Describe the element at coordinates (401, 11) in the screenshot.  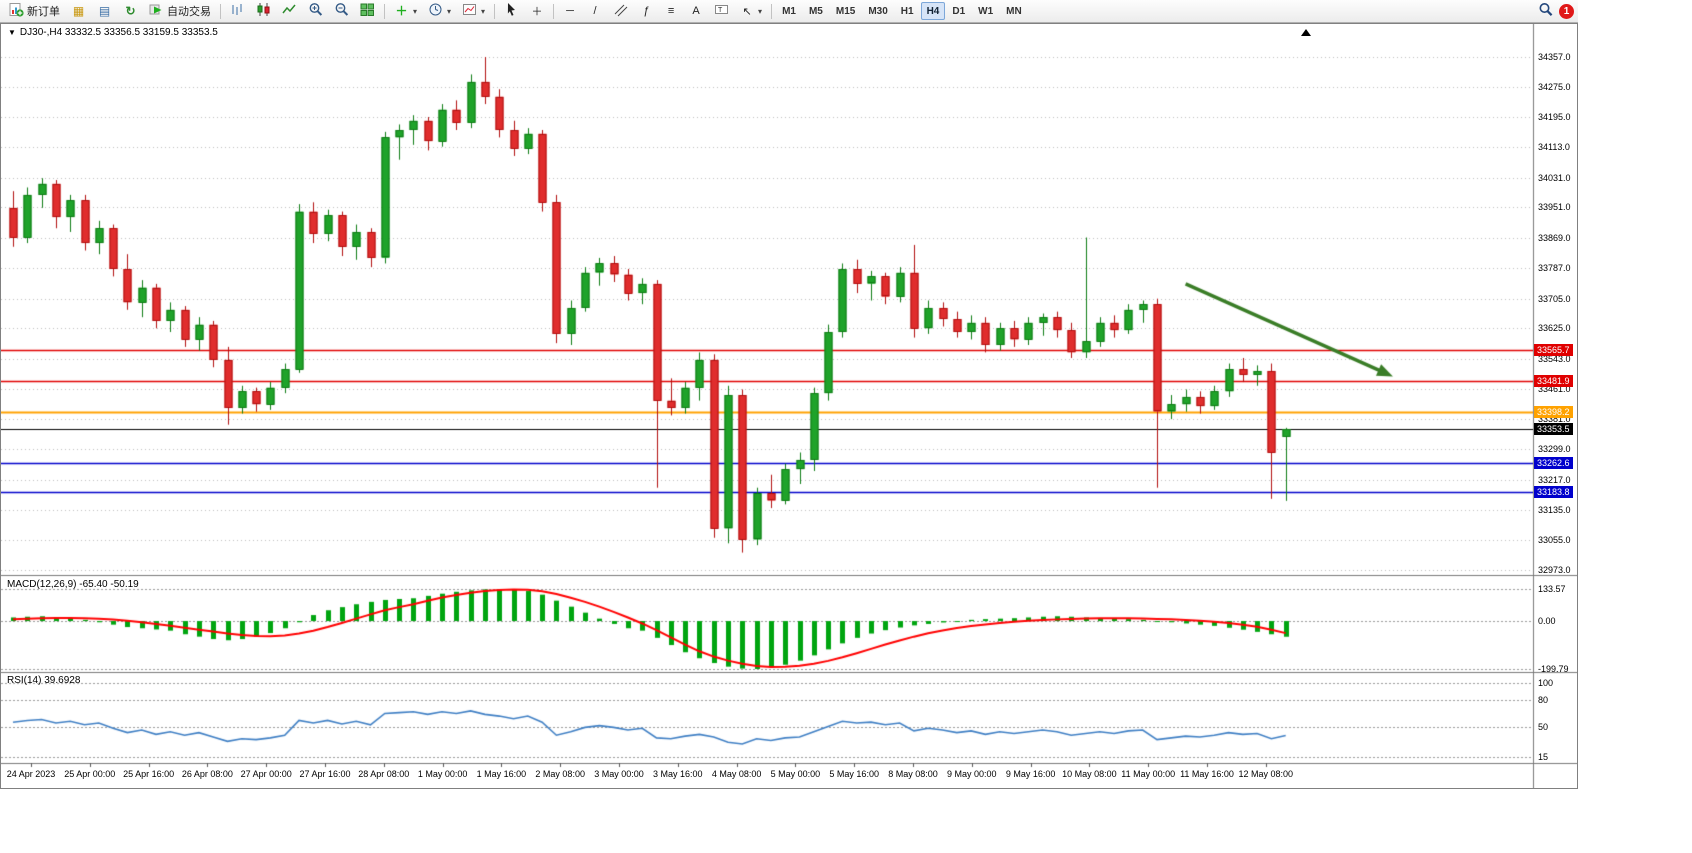
I see `indicators-icon: ＋` at that location.